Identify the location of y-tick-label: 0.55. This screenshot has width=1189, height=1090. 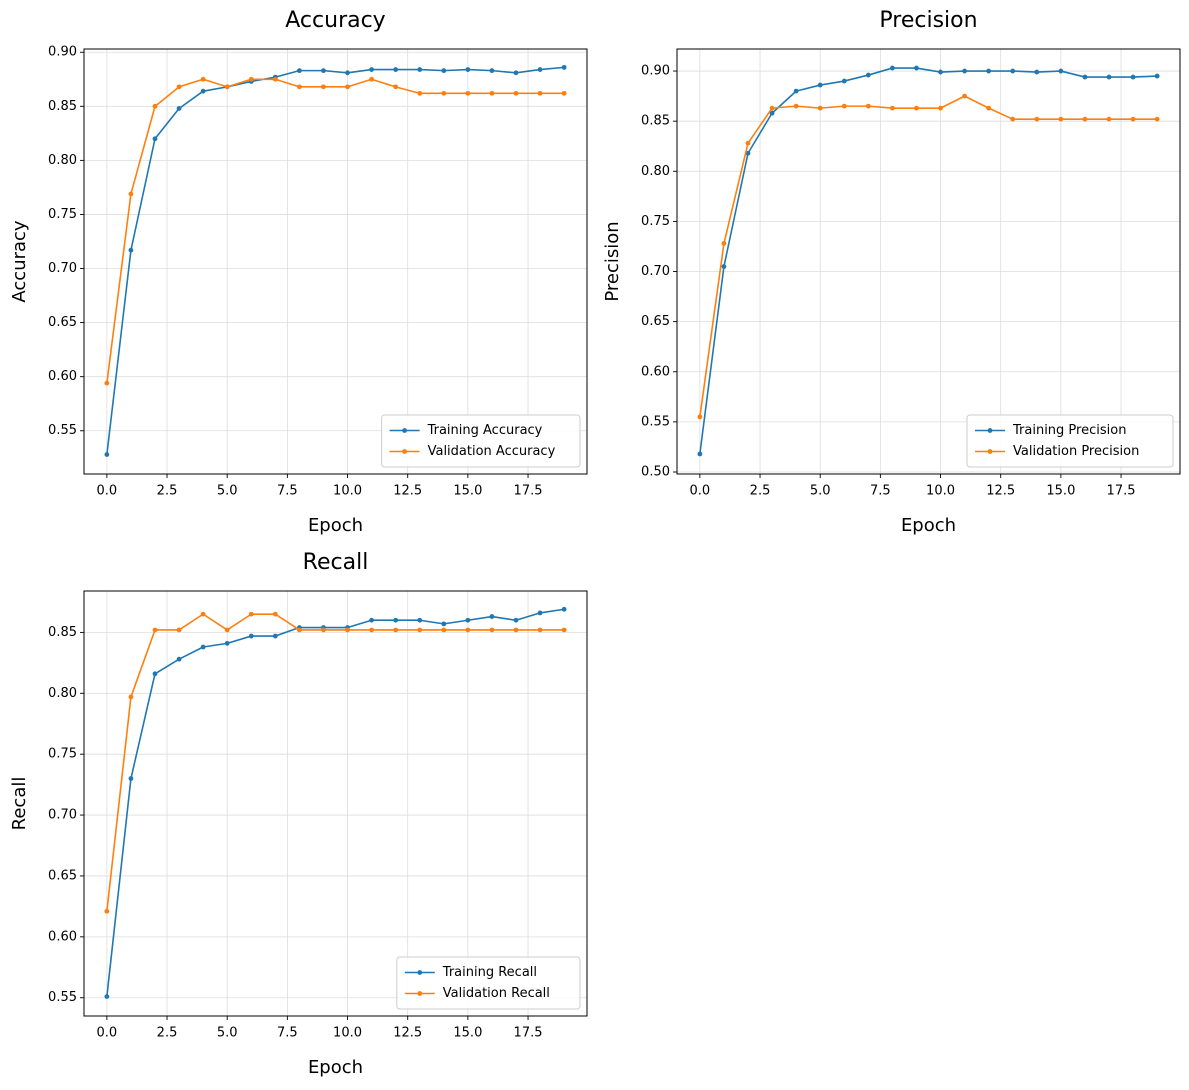
(655, 421).